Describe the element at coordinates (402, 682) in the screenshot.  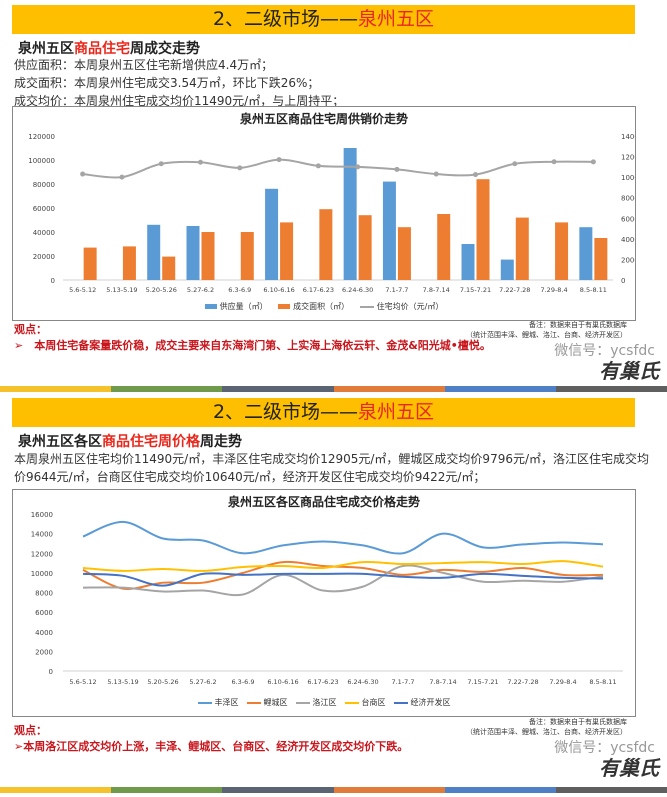
I see `x-tick-label: 7.1-7.7` at that location.